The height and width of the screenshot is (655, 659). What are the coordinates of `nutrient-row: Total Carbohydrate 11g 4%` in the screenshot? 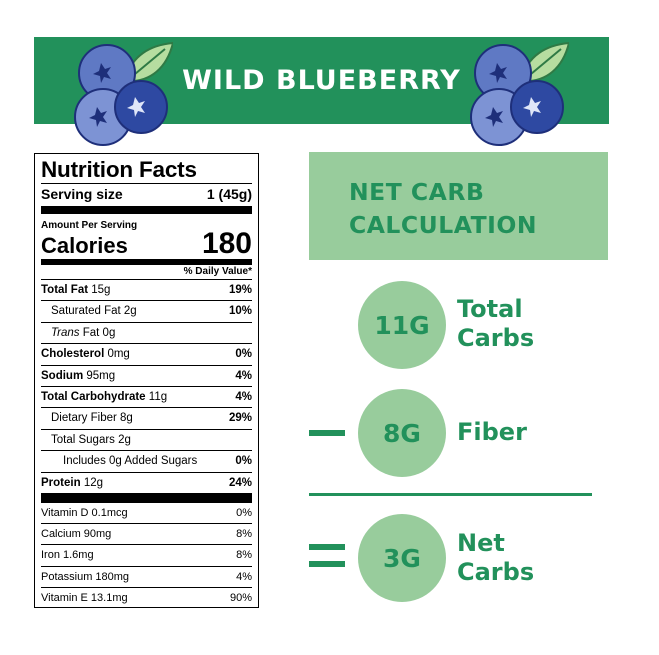 It's located at (146, 396).